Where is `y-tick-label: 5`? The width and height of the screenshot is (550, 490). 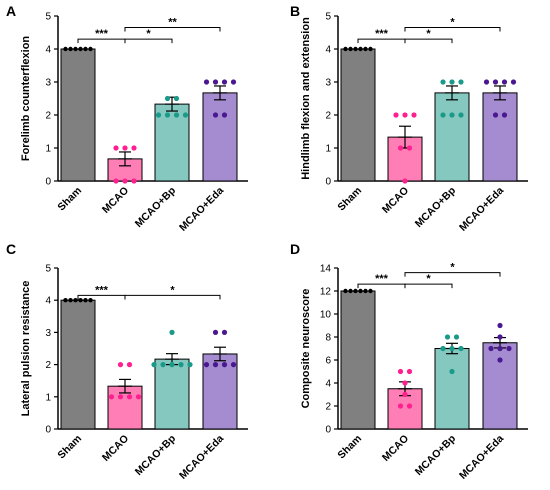 y-tick-label: 5 is located at coordinates (48, 17).